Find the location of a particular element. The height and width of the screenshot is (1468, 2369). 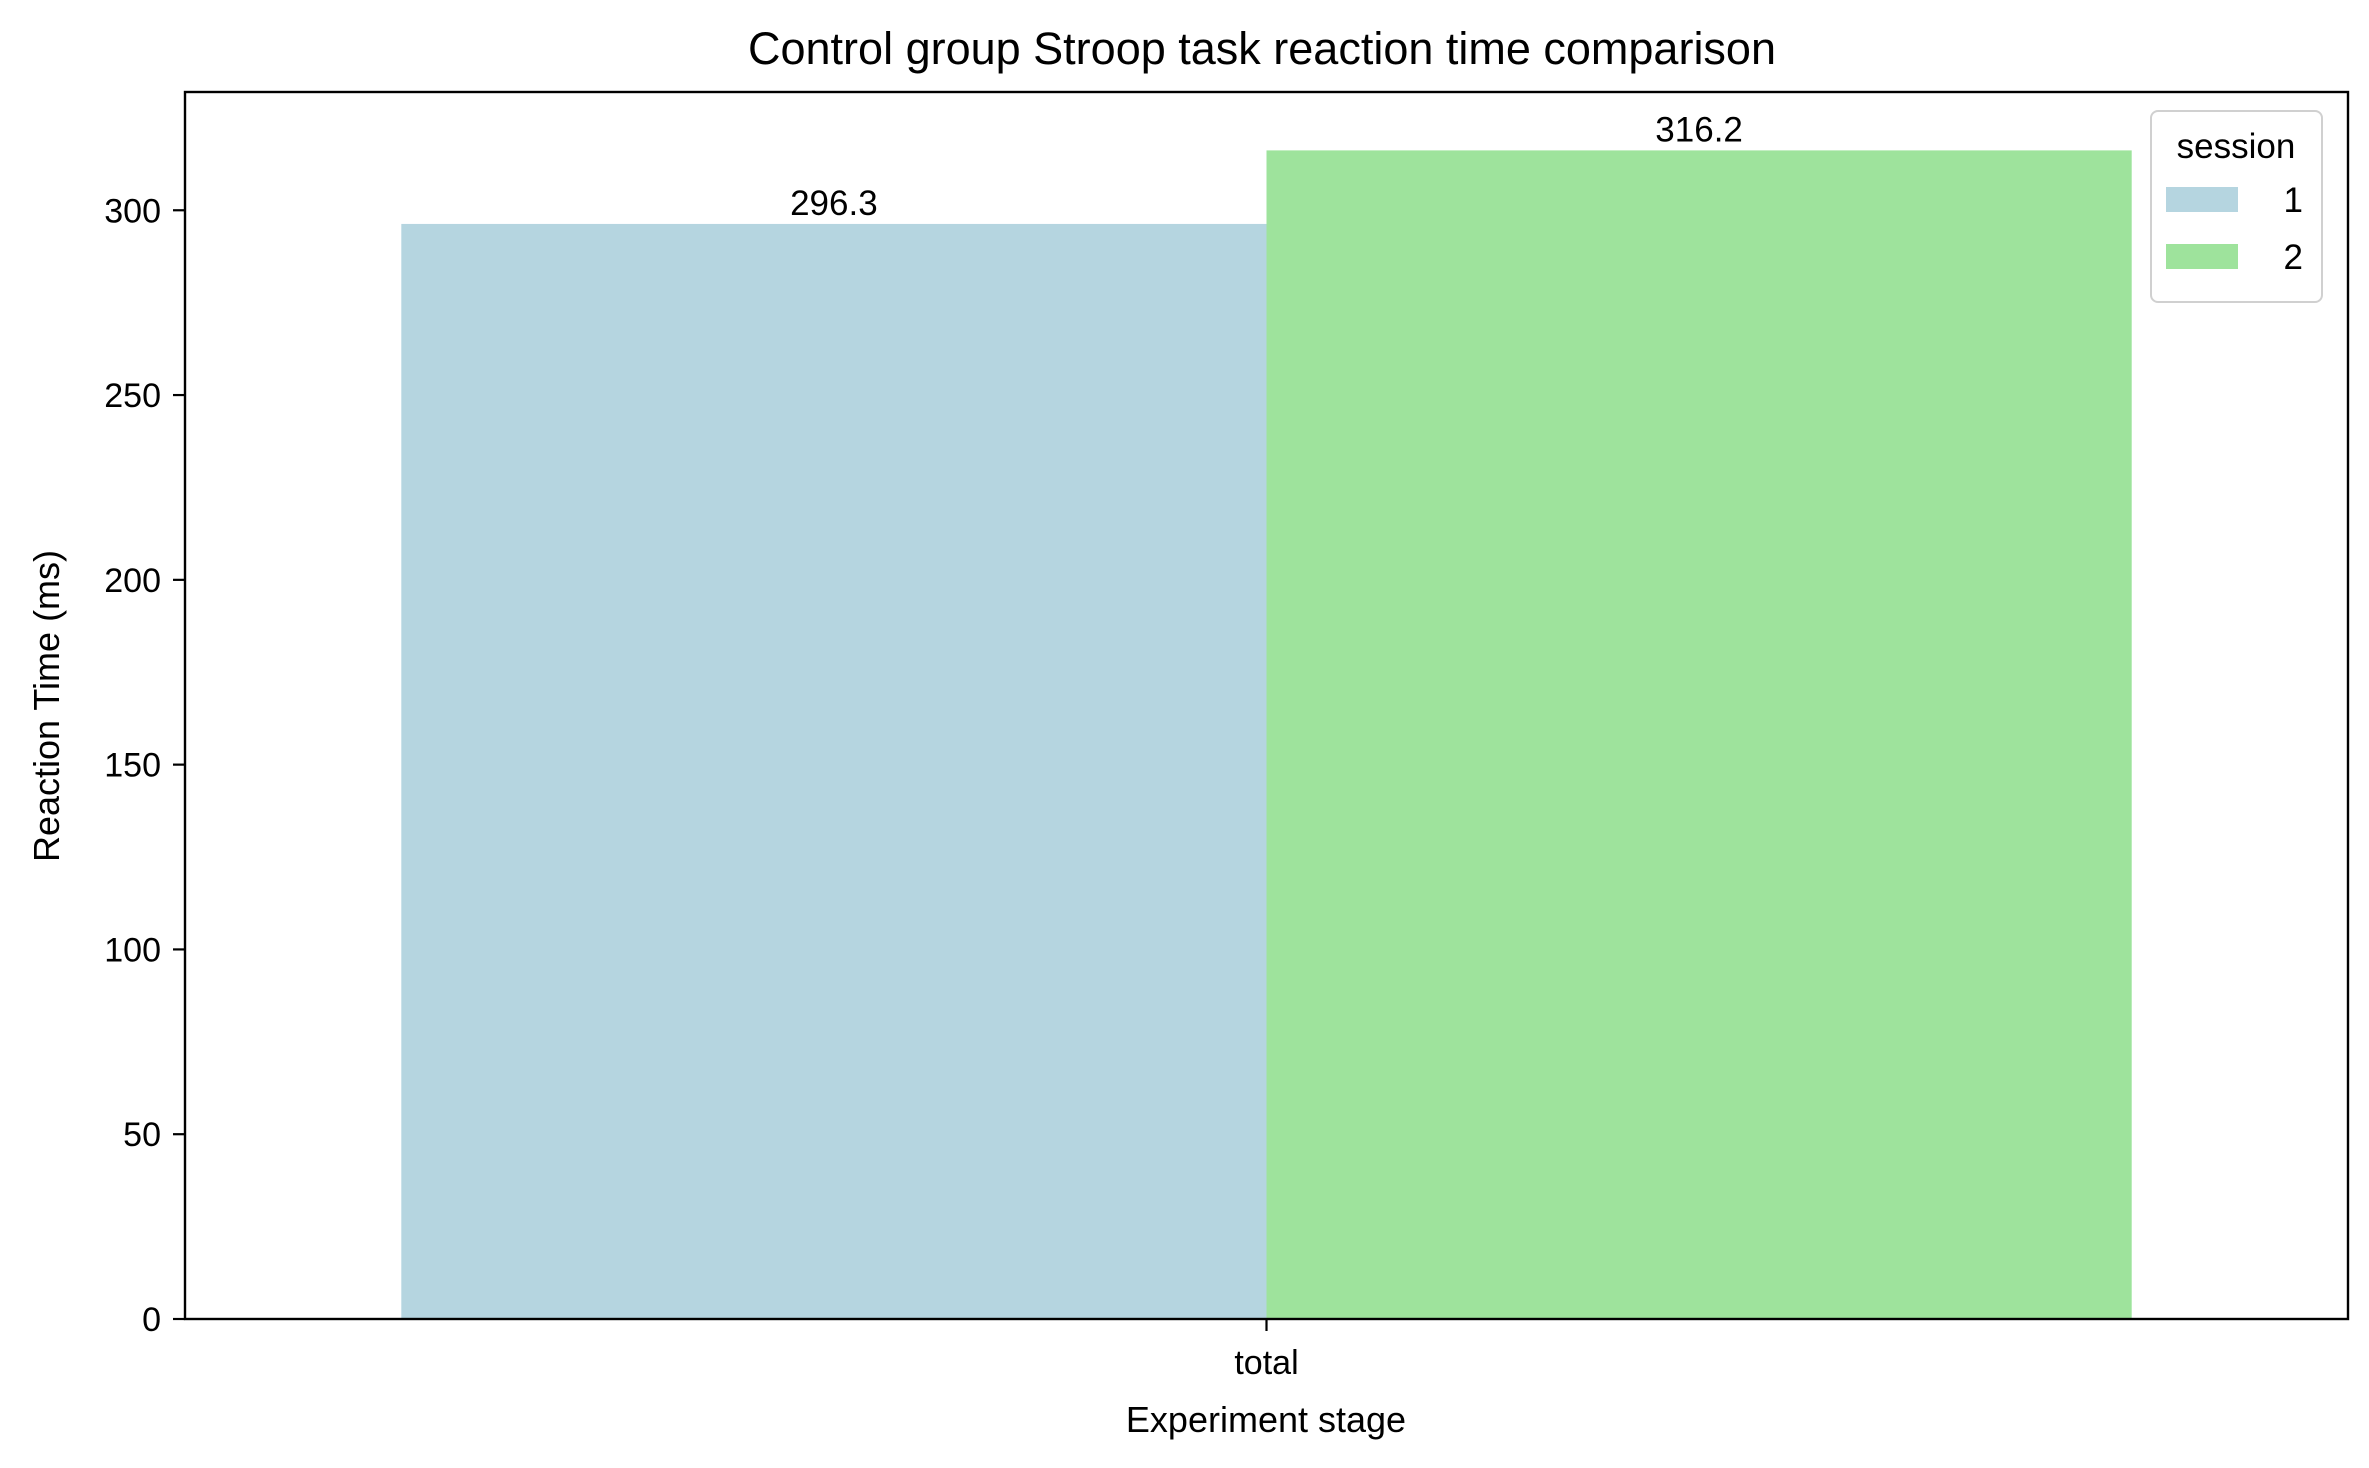

legend-title: session is located at coordinates (2236, 146).